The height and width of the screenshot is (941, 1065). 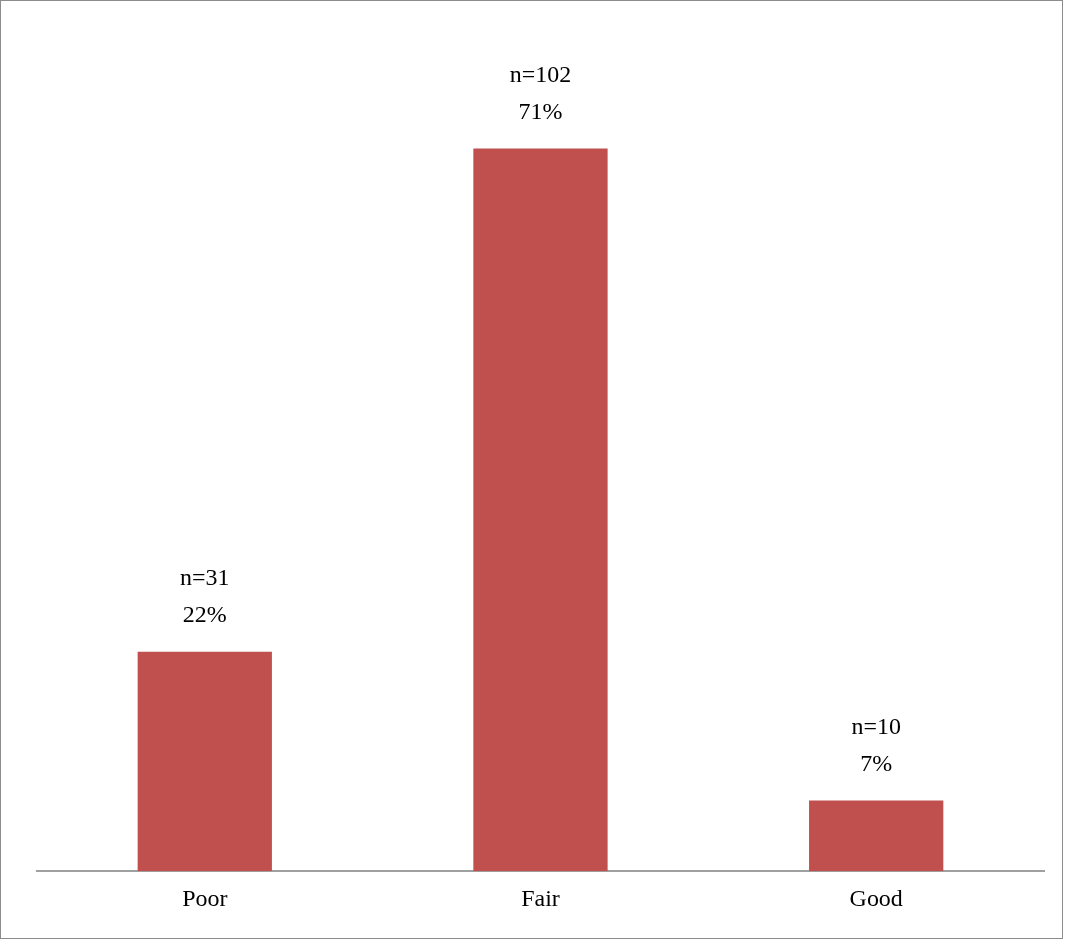 I want to click on data-label: n=10 7%, so click(x=876, y=744).